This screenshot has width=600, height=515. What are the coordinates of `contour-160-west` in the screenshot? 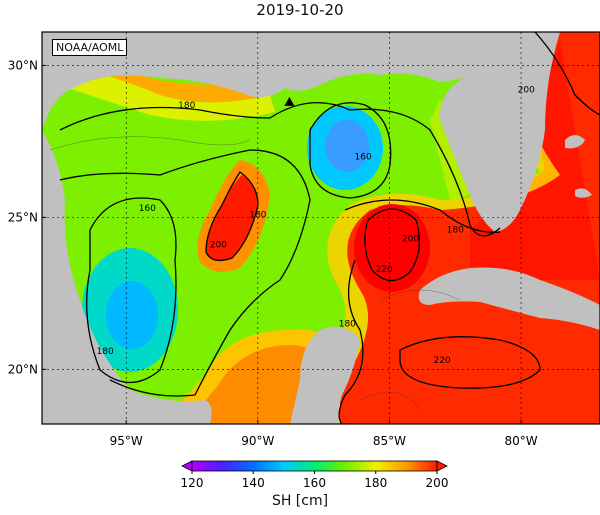 It's located at (131, 290).